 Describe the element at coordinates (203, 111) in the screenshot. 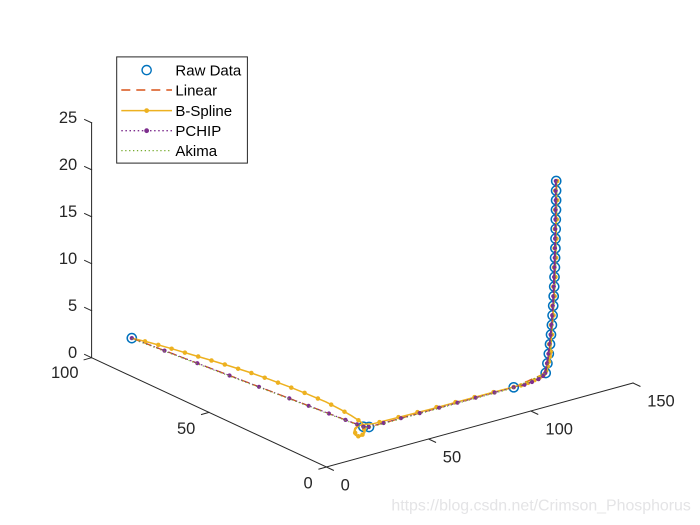

I see `svg-text: B-Spline` at that location.